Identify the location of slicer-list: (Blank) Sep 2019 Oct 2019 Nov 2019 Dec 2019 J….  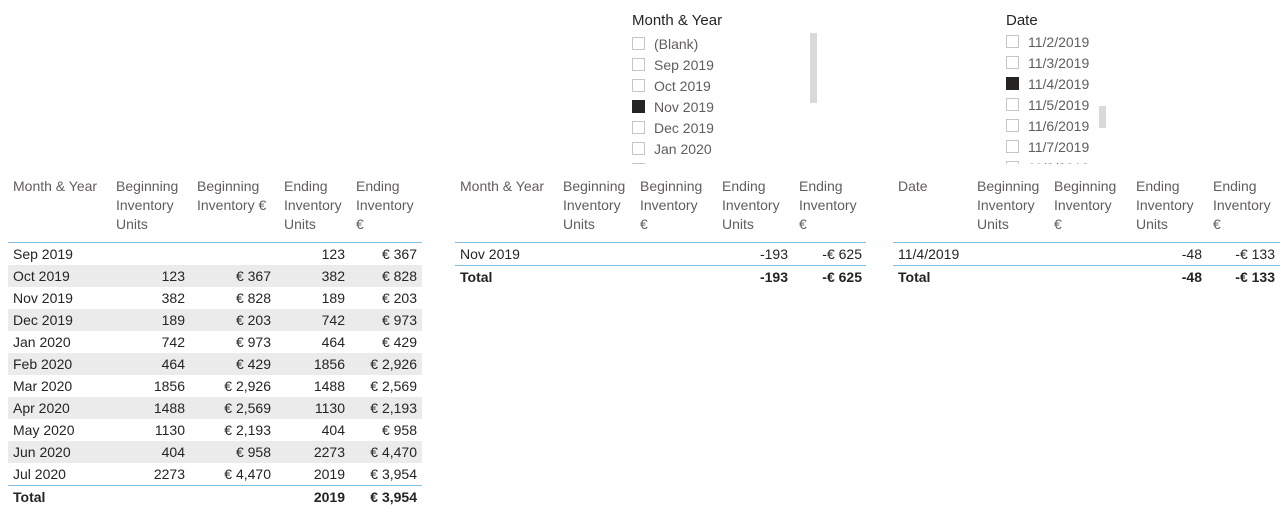
(719, 98).